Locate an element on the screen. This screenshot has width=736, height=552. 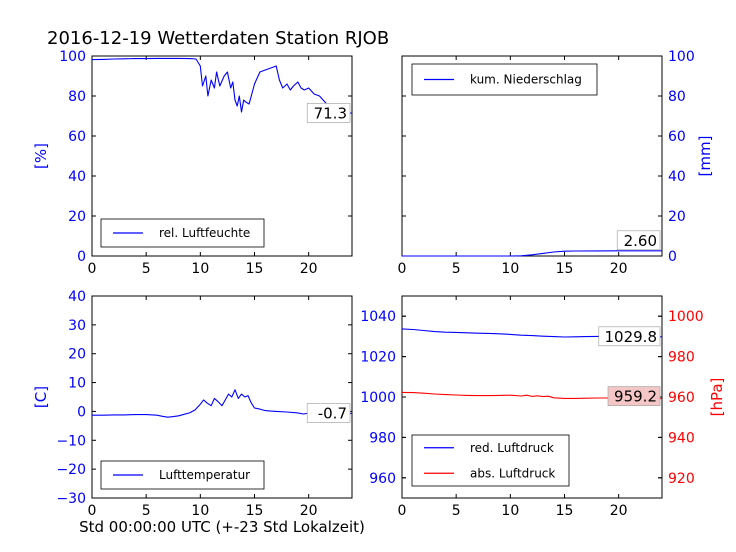
temperature-xtick-label: 10 is located at coordinates (200, 511).